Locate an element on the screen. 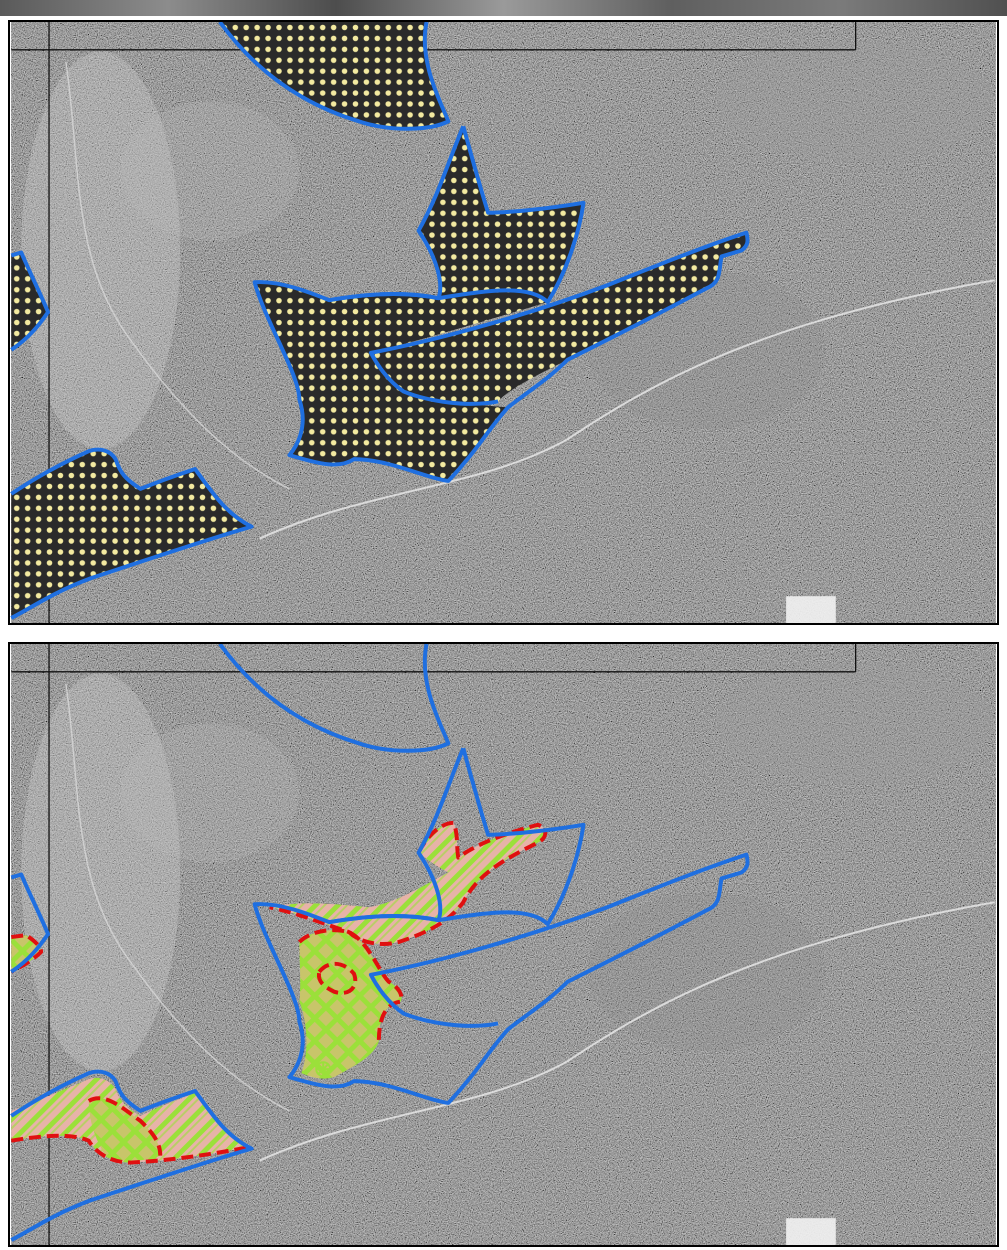 The height and width of the screenshot is (1250, 1007). dashed-outline is located at coordinates (279, 992).